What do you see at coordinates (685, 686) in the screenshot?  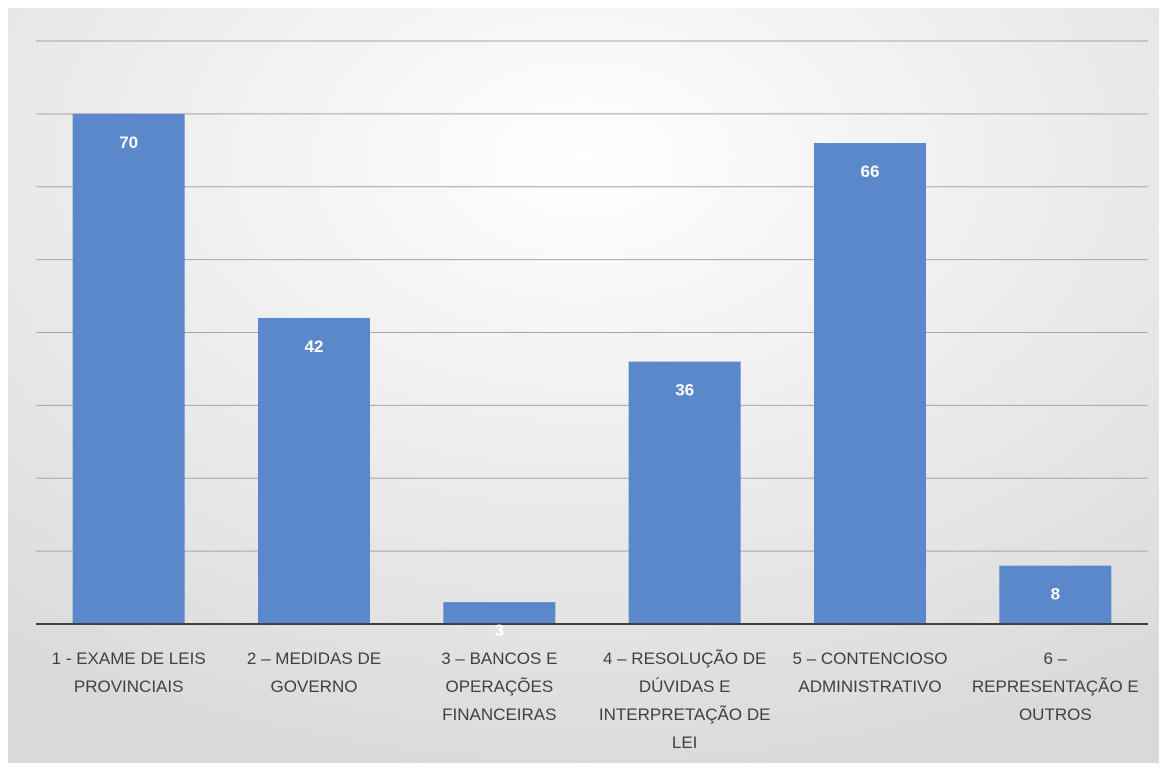 I see `category-label-line: DÚVIDAS E` at bounding box center [685, 686].